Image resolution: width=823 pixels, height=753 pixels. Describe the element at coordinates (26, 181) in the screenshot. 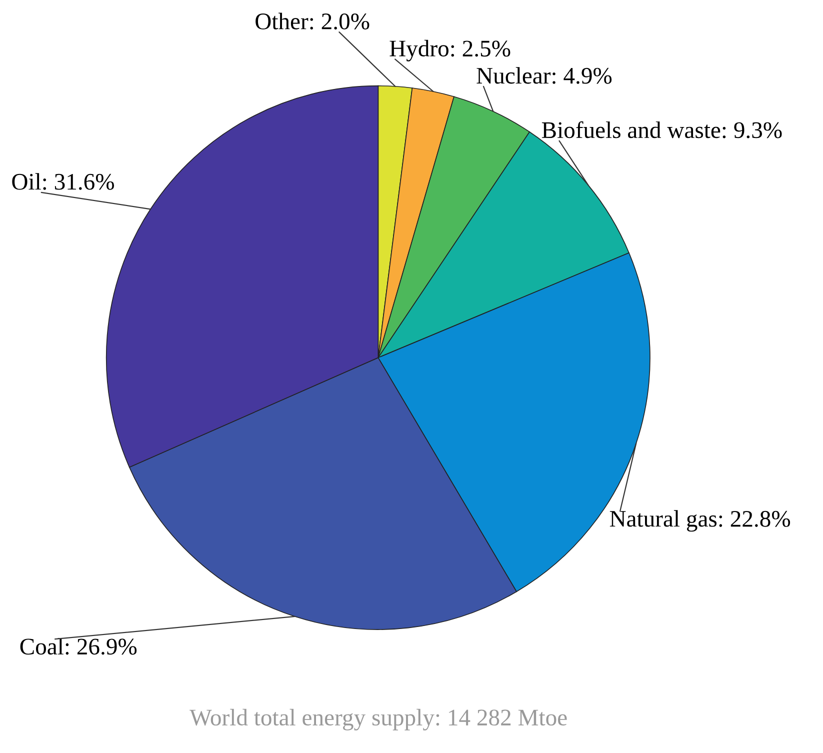

I see `slice-label: Oil` at that location.